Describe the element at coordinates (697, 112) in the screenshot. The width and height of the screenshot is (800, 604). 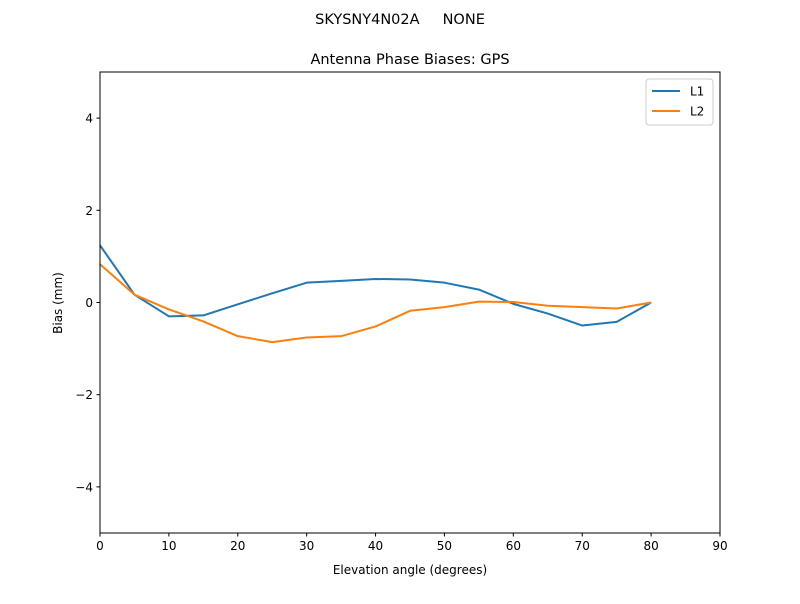
I see `legend-label: L2` at that location.